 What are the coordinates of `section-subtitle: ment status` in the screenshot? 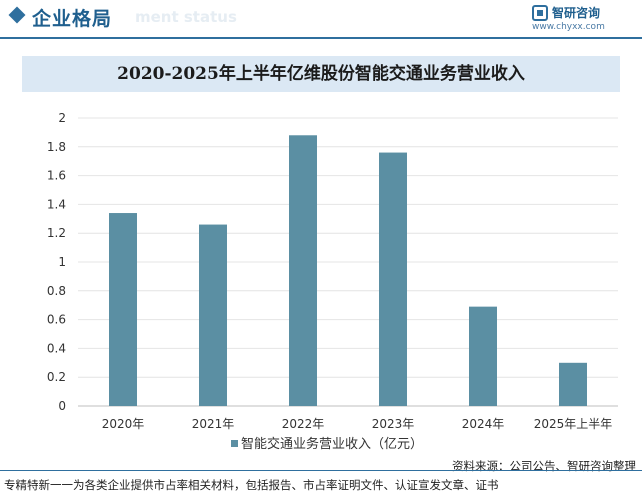 It's located at (186, 17).